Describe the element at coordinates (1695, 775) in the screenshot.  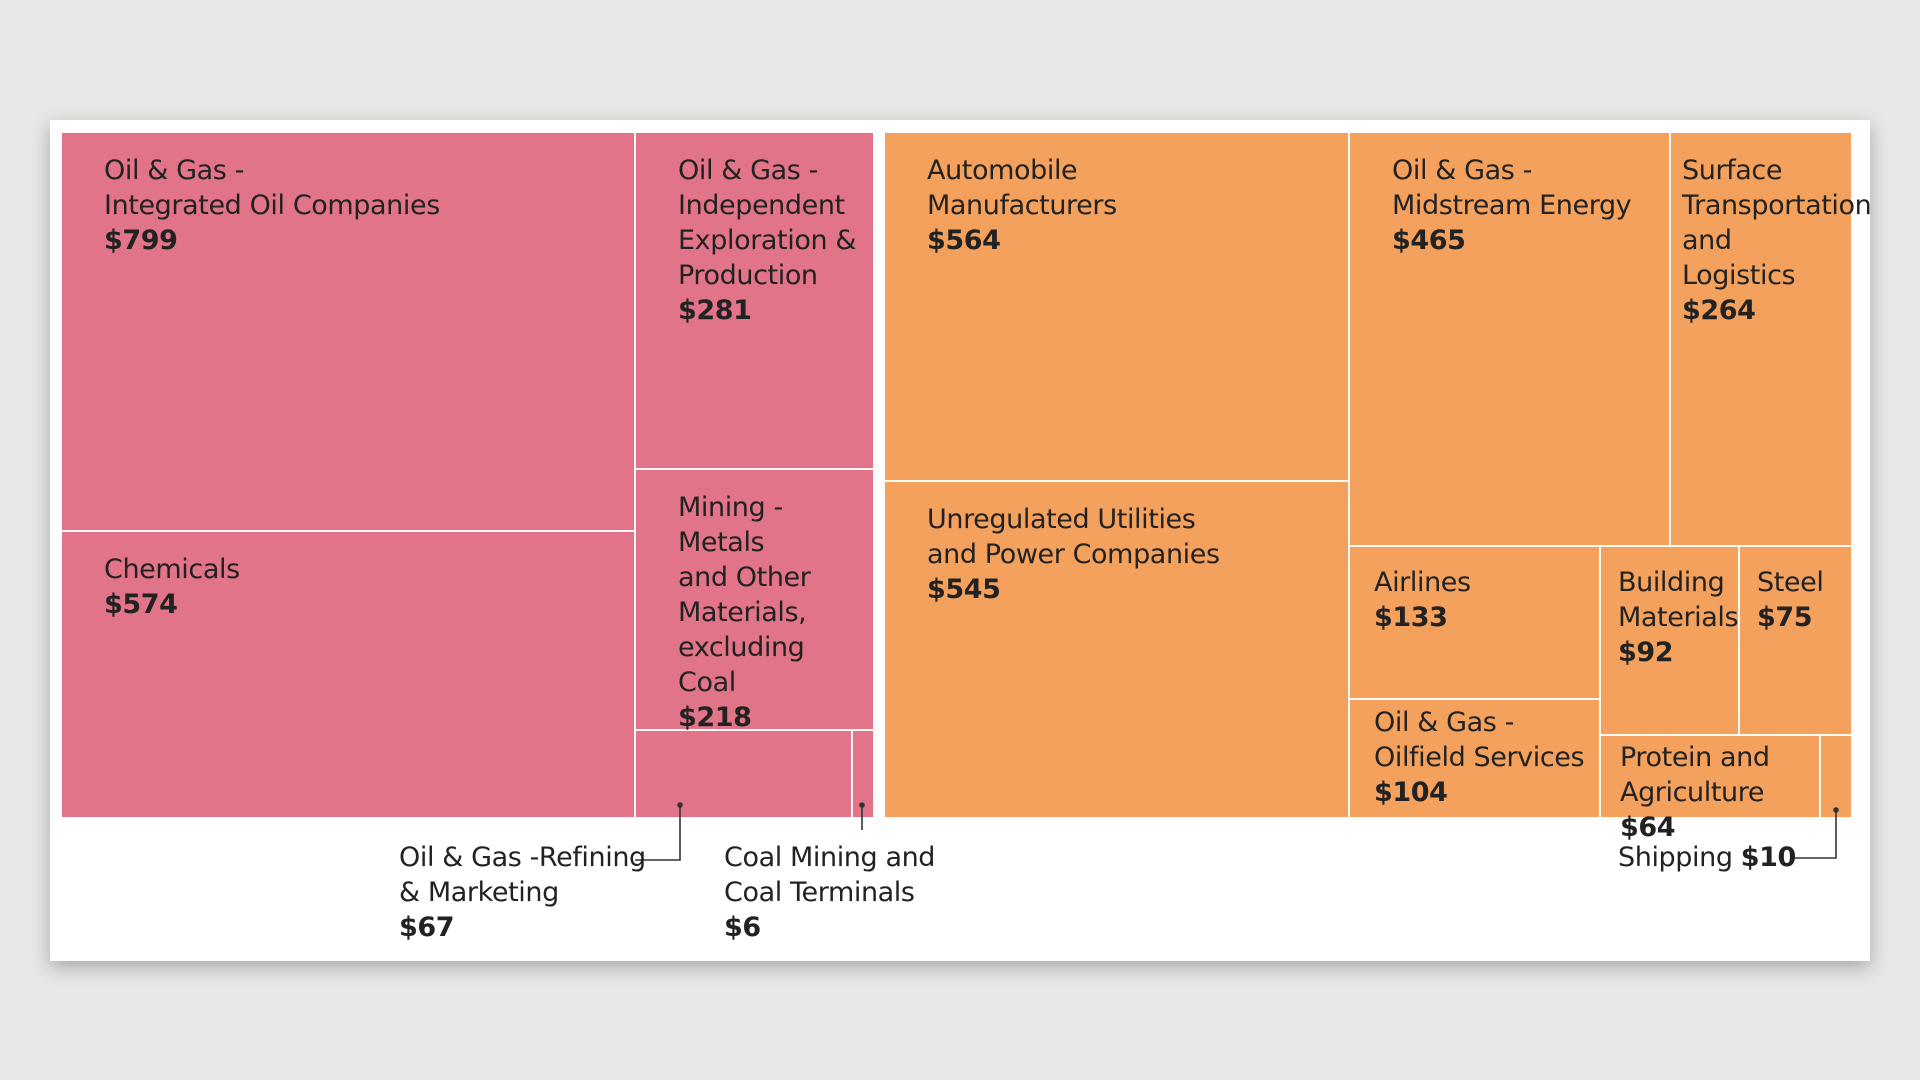
I see `tile-name: Protein and Agriculture` at that location.